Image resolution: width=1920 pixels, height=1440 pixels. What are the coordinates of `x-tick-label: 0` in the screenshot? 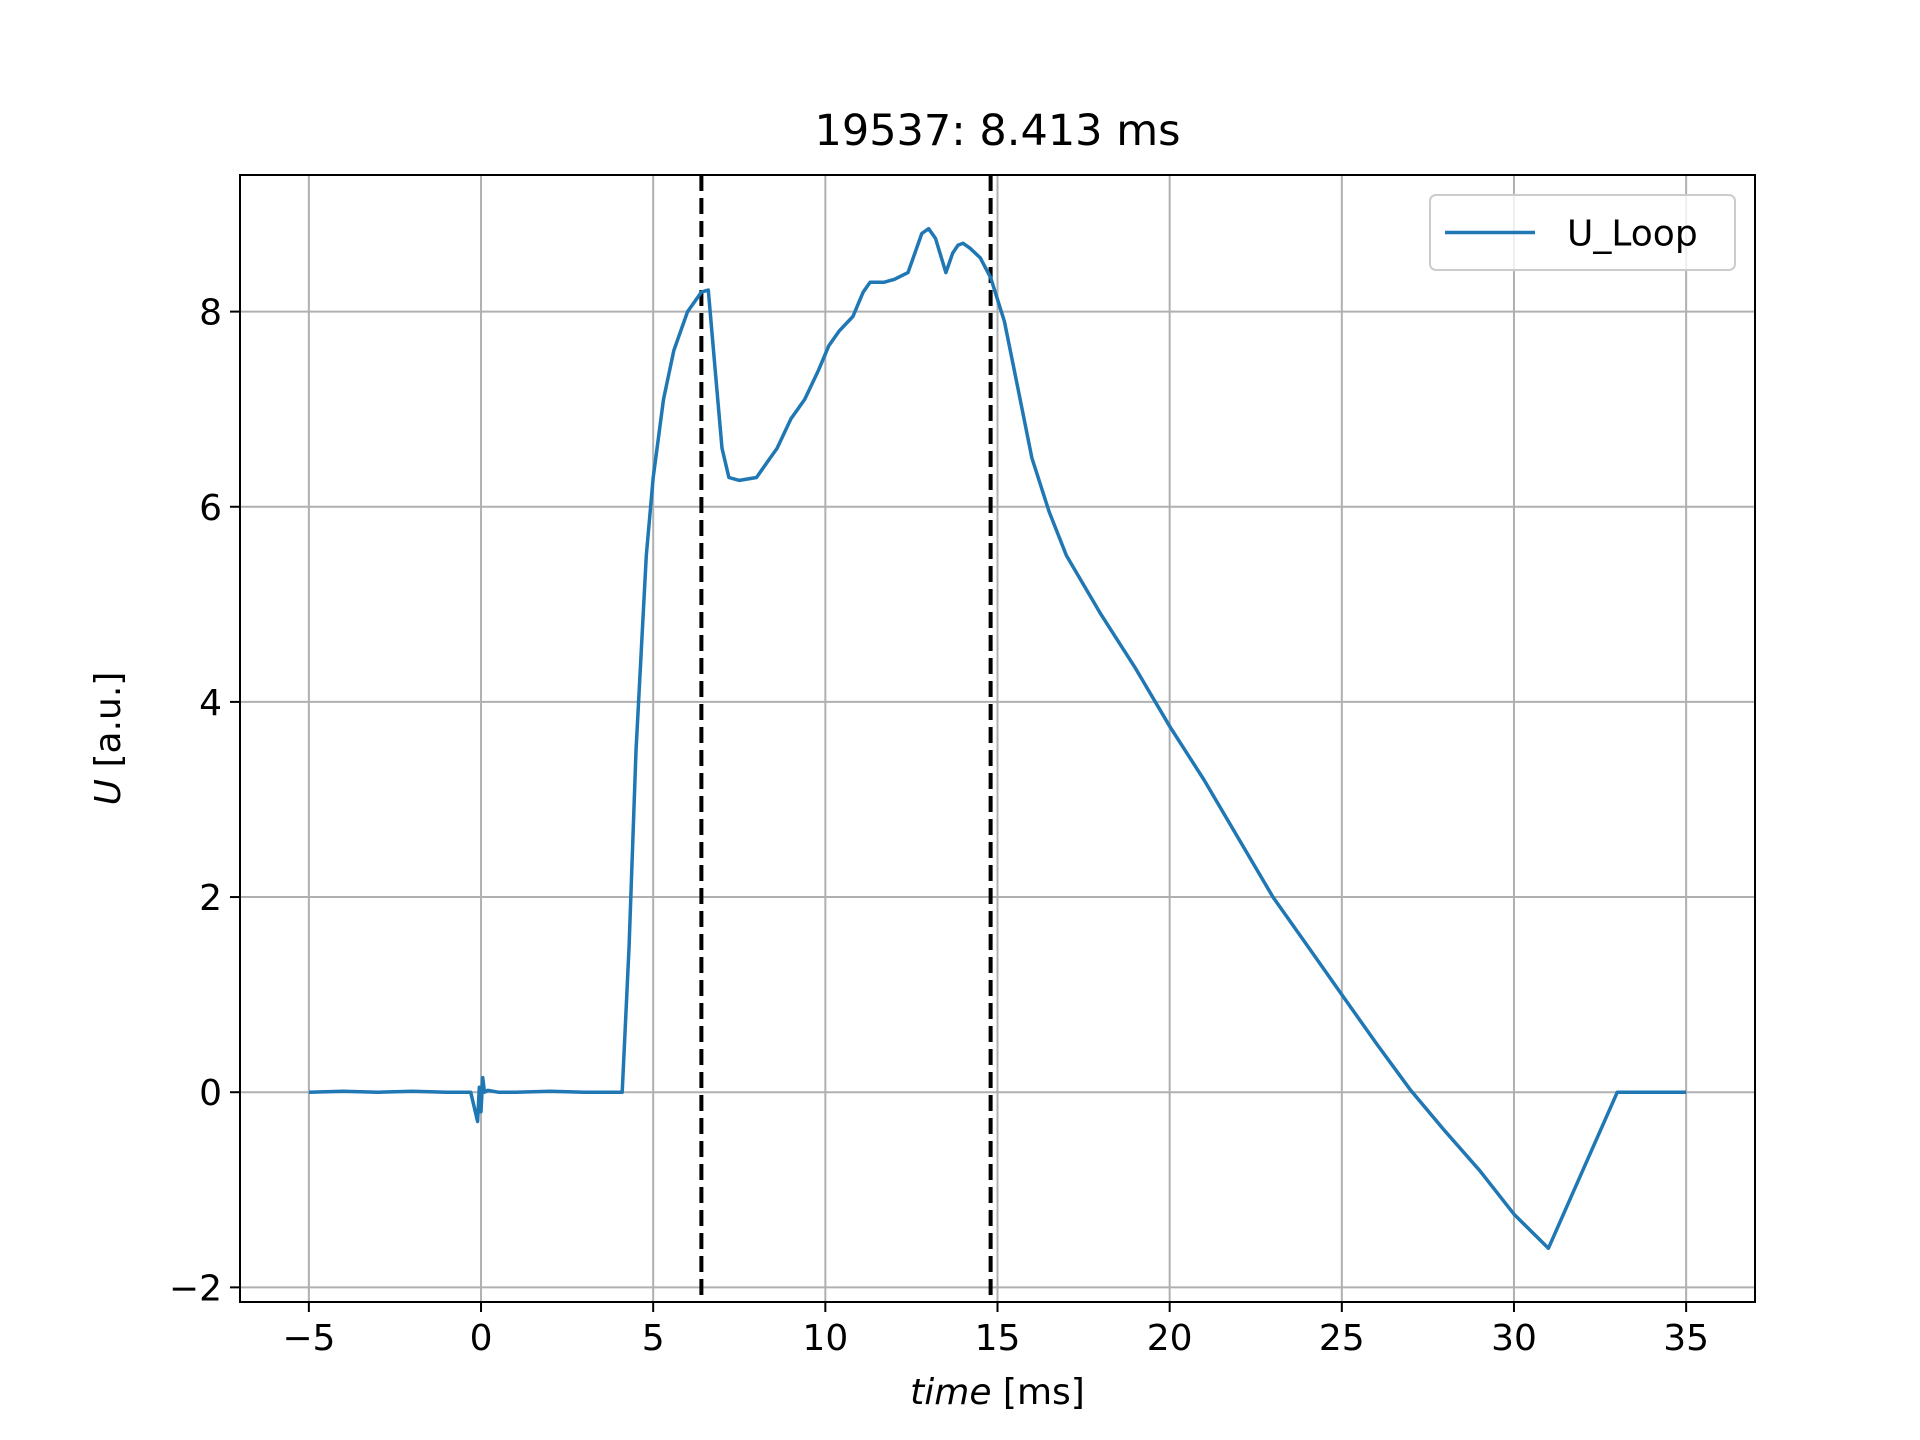 It's located at (481, 1338).